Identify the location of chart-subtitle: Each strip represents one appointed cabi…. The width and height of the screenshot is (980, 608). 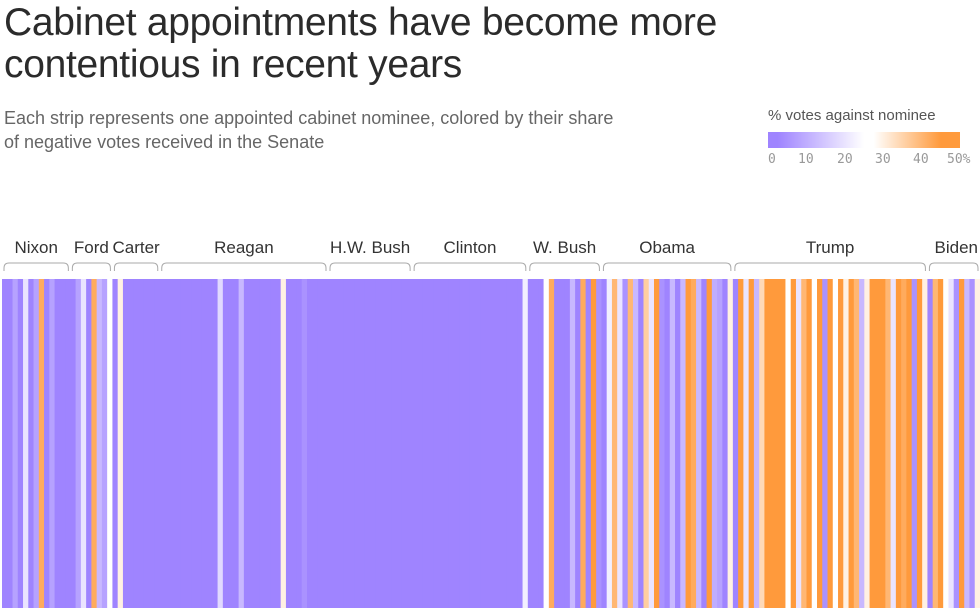
(309, 130).